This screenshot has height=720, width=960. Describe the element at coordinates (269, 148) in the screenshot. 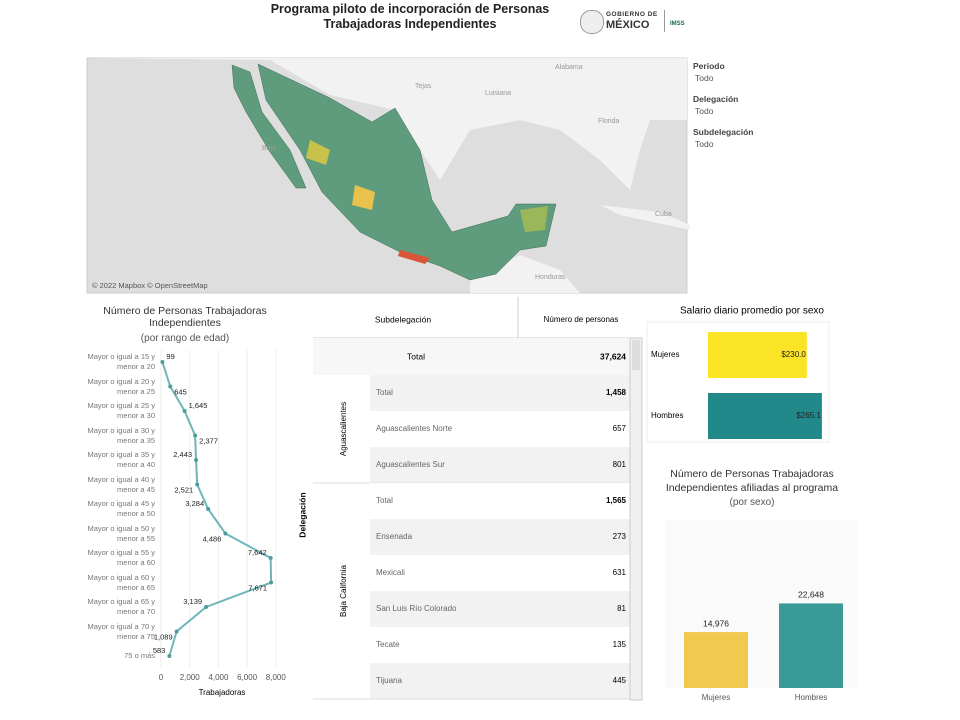

I see `map-label: Baja` at that location.